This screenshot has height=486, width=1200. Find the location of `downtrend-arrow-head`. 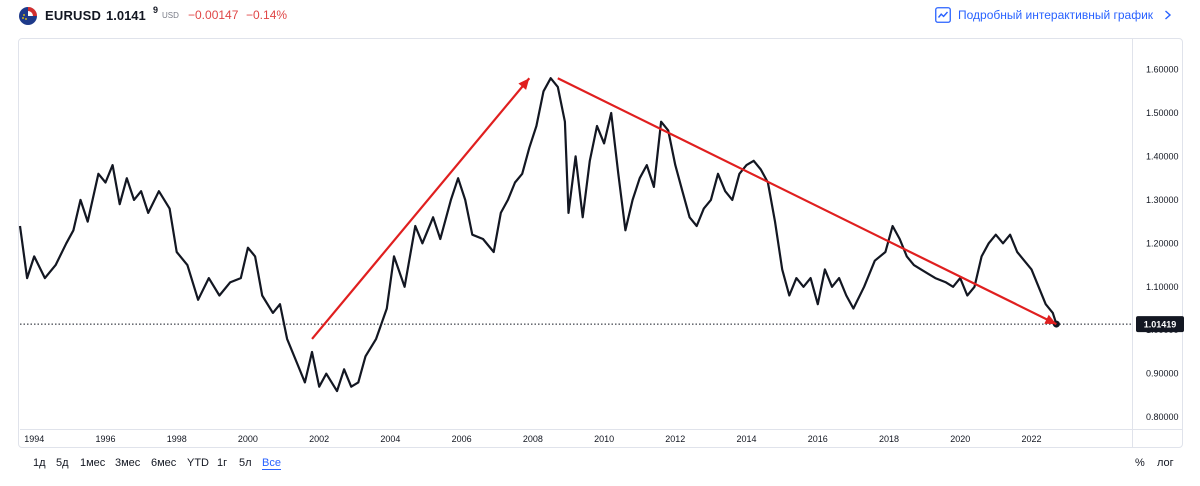

downtrend-arrow-head is located at coordinates (1050, 319).